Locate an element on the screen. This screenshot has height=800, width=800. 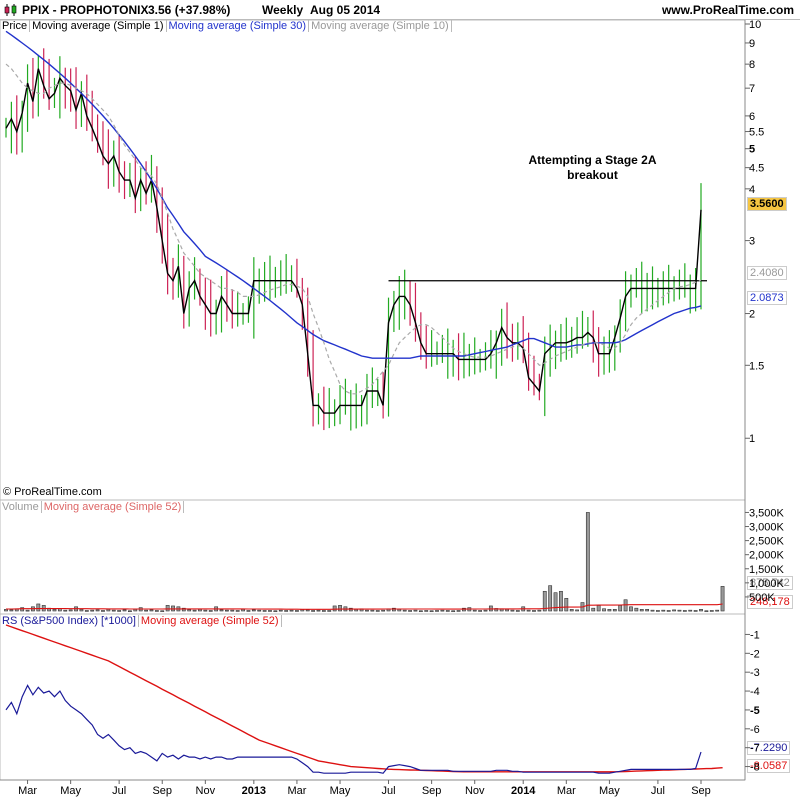
rs-y-tick-label: -3 is located at coordinates (755, 673).